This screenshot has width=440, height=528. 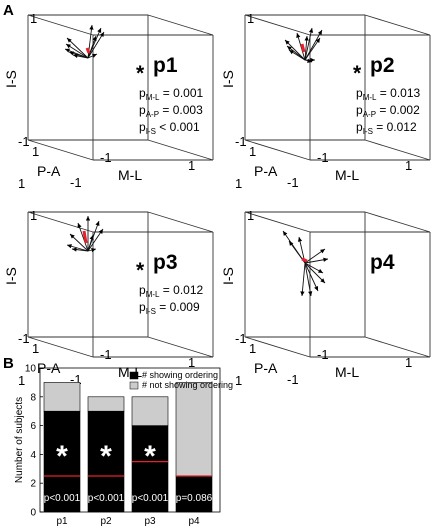 I want to click on bar-p1-not-showing, so click(x=62, y=397).